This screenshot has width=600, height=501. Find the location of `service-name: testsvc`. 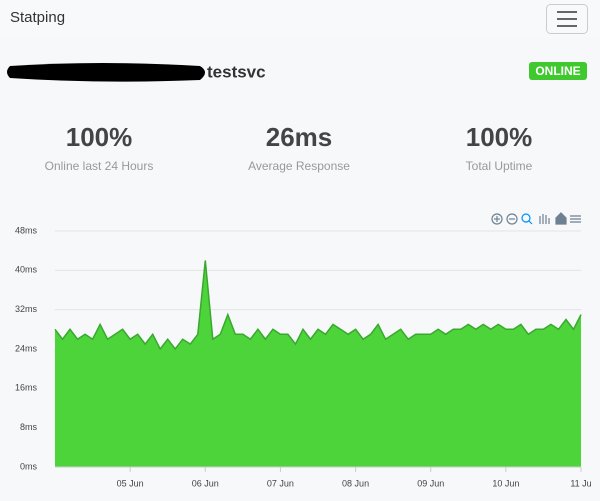

service-name: testsvc is located at coordinates (236, 71).